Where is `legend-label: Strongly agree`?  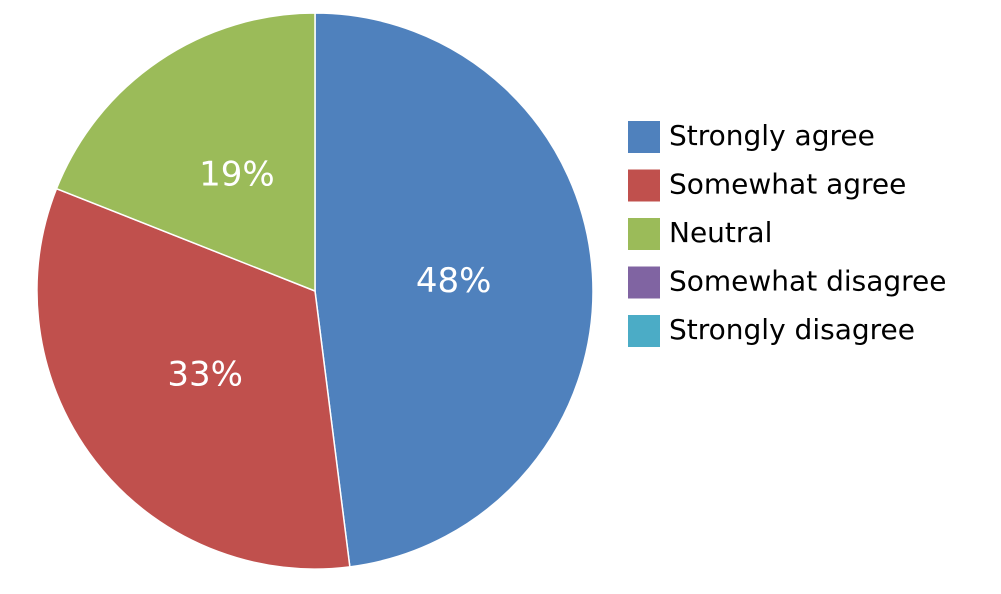 legend-label: Strongly agree is located at coordinates (772, 135).